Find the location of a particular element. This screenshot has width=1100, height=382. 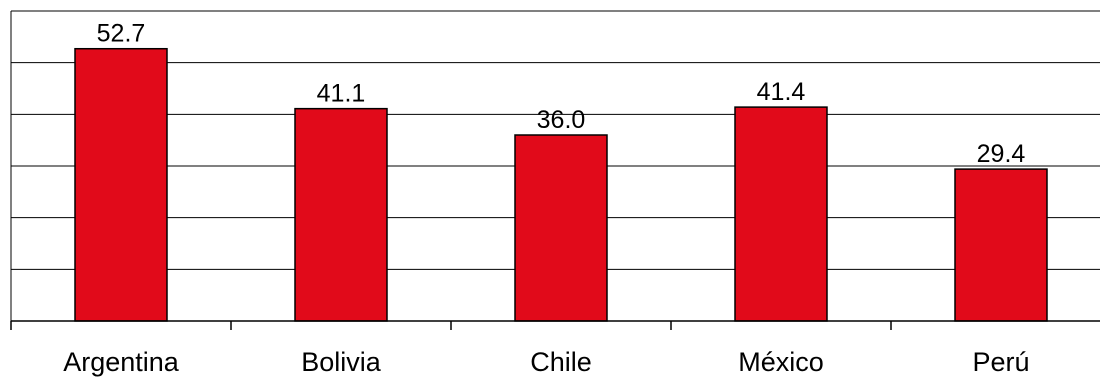

value-label-perú: 29.4 is located at coordinates (1001, 154).